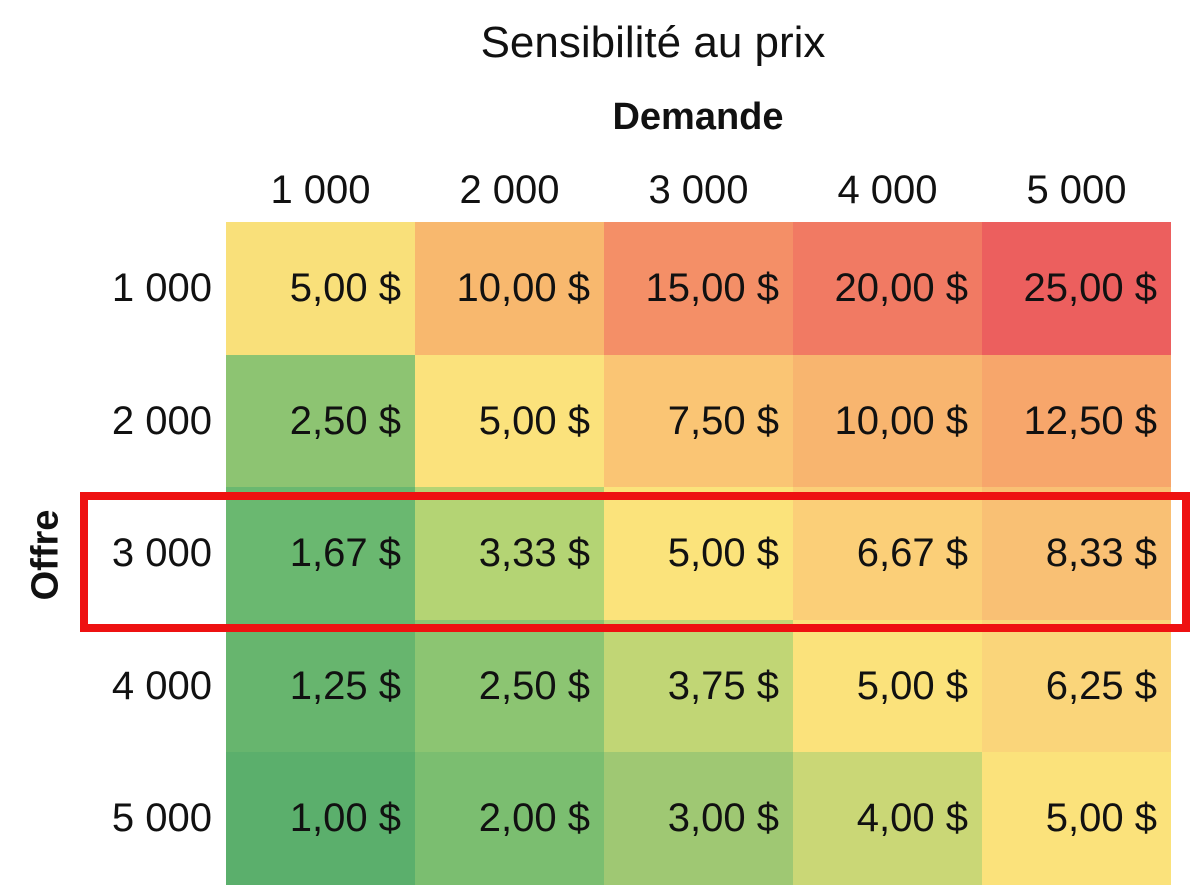 This screenshot has width=1200, height=896. I want to click on cell: 1,67 $, so click(320, 553).